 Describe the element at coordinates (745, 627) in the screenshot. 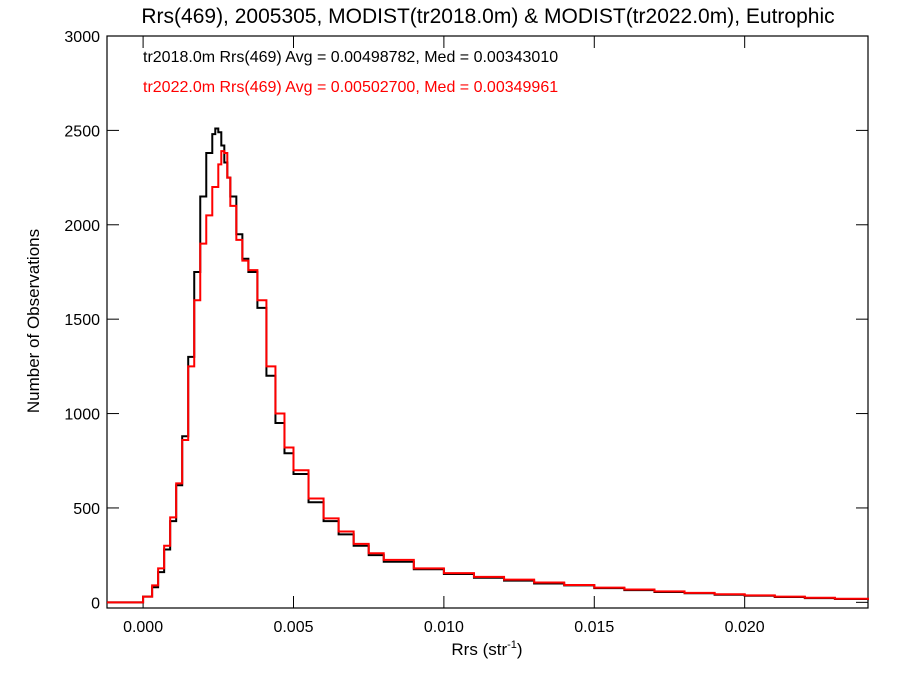

I see `x-tick-label: 0.020` at that location.